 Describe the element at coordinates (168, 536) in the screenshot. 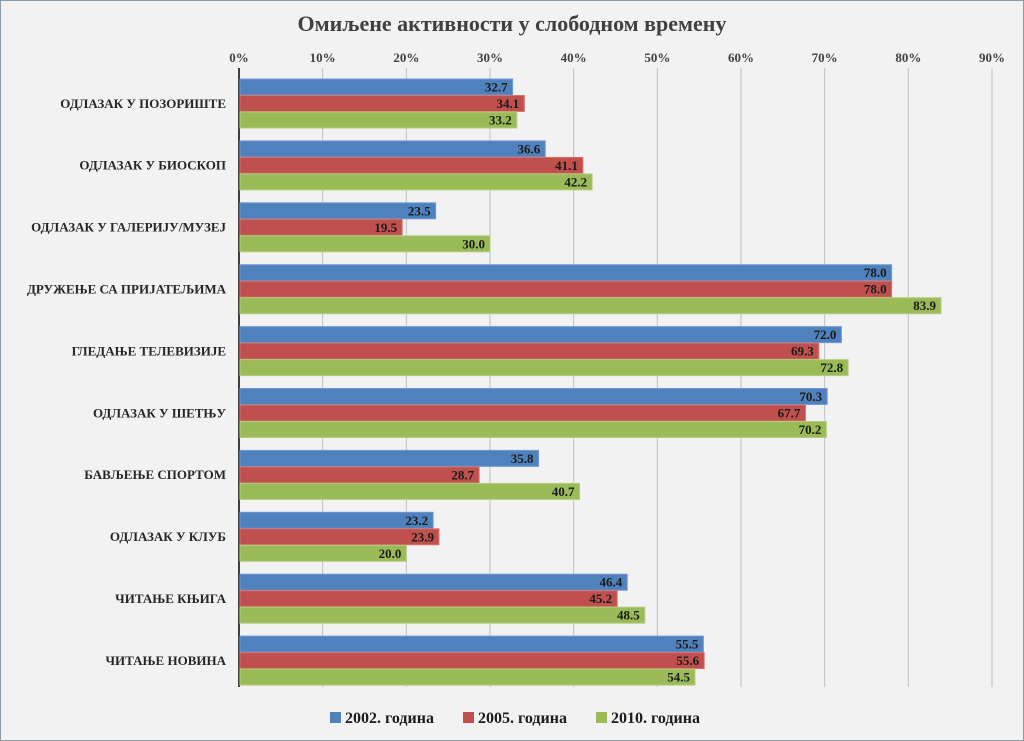

I see `category-label: ОДЛАЗАК У КЛУБ` at that location.